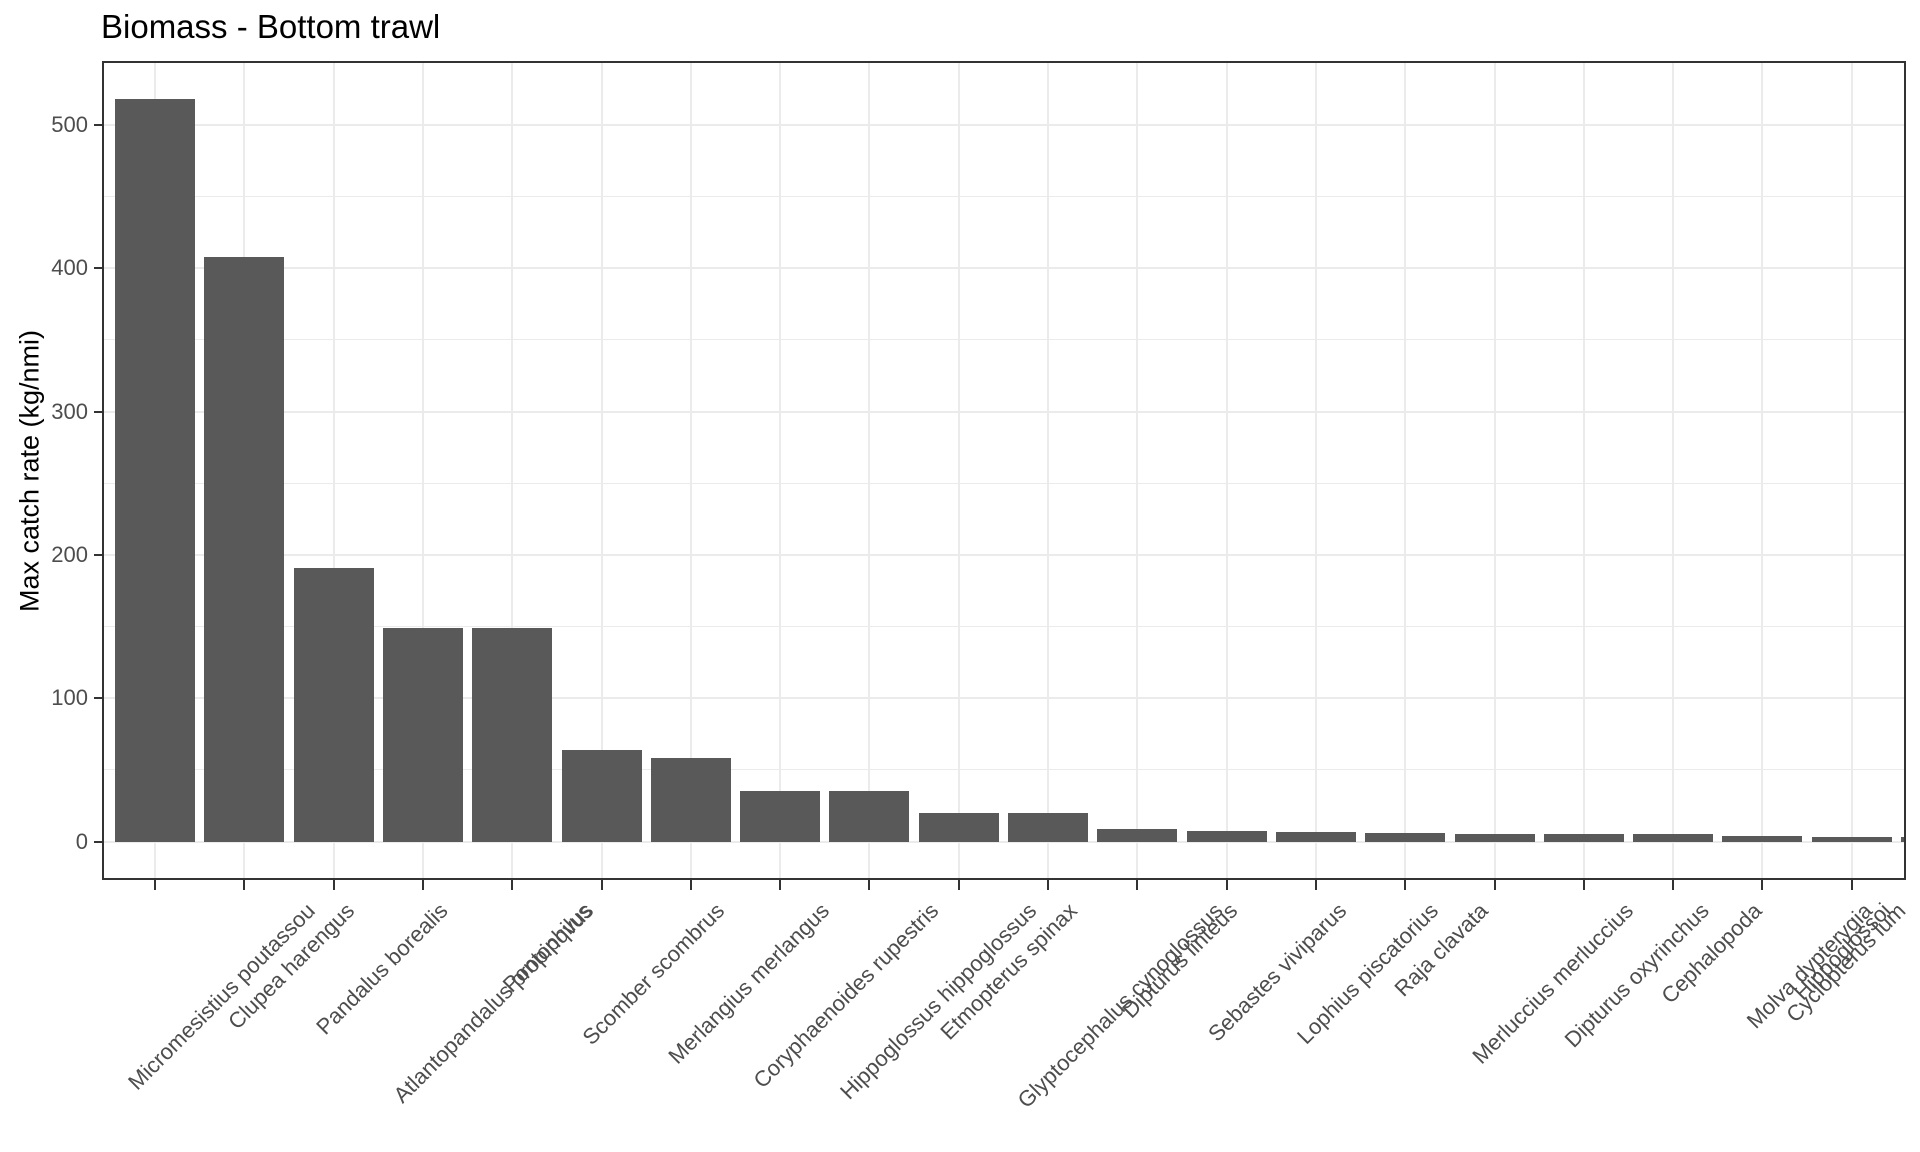 This screenshot has width=1920, height=1152. What do you see at coordinates (1902, 839) in the screenshot?
I see `bar-hippoglossoi` at bounding box center [1902, 839].